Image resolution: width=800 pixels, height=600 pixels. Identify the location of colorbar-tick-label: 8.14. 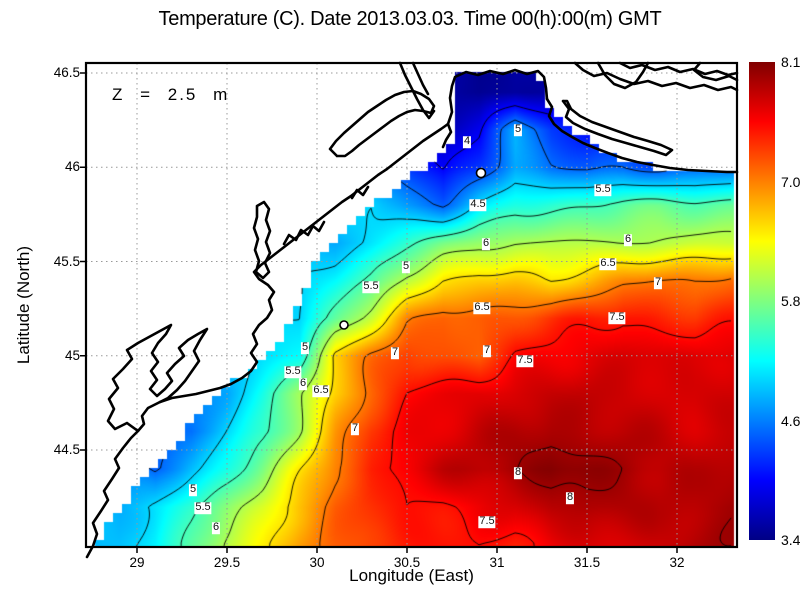
(790, 62).